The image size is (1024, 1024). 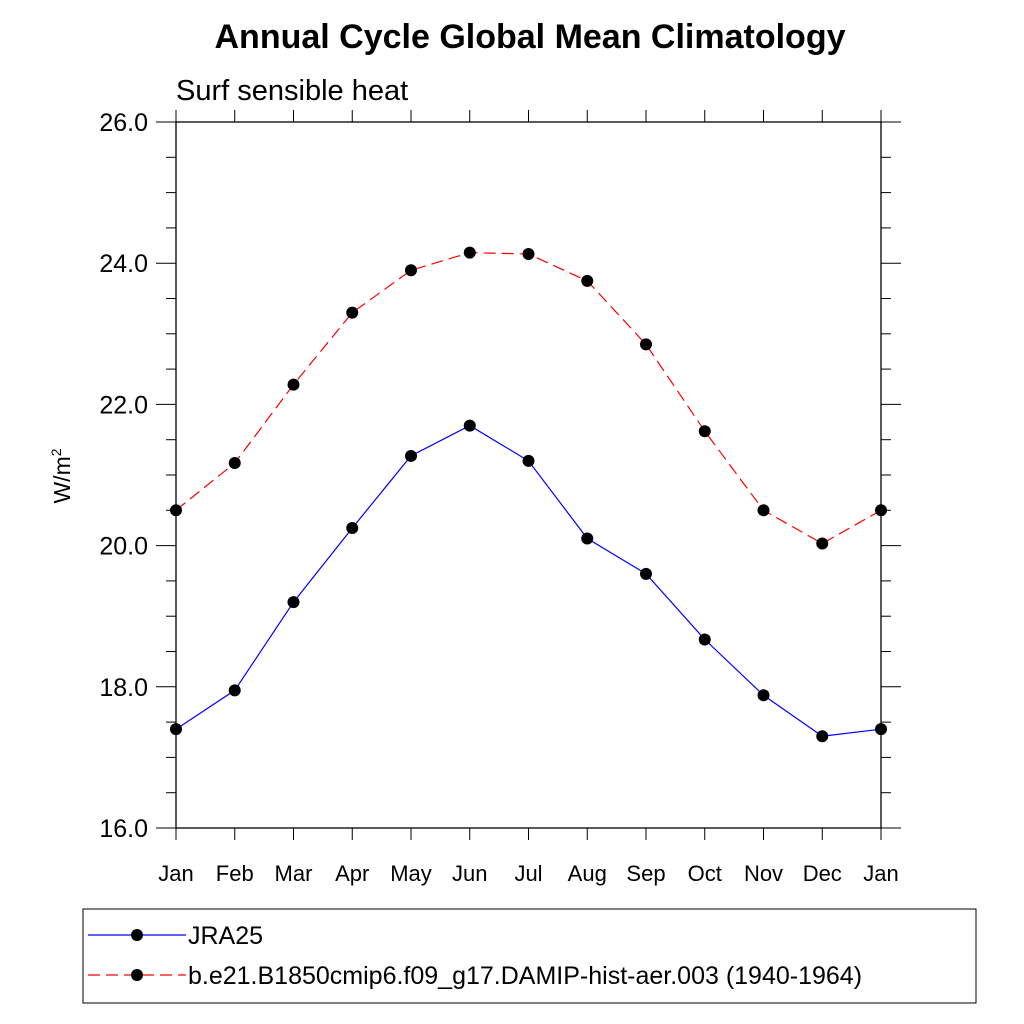 I want to click on x-tick-labels: Jan Feb Mar Apr May Jun Jul Aug Sep Oct Nov Dec Jan, so click(x=528, y=873).